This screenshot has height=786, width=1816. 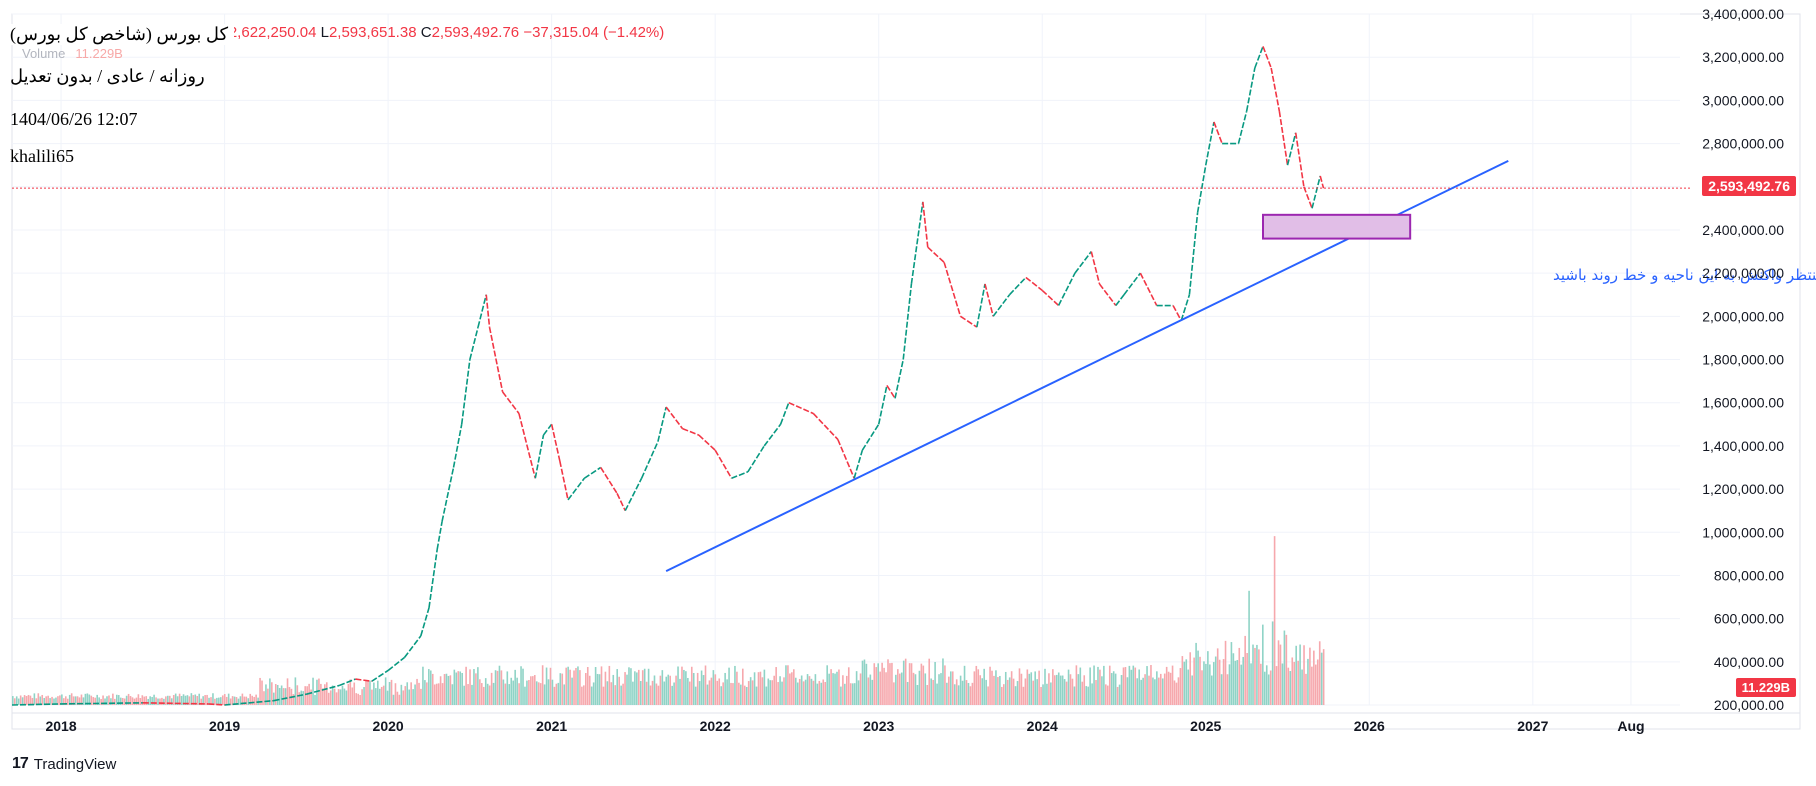 What do you see at coordinates (372, 32) in the screenshot?
I see `low-value: 2,593,651.38` at bounding box center [372, 32].